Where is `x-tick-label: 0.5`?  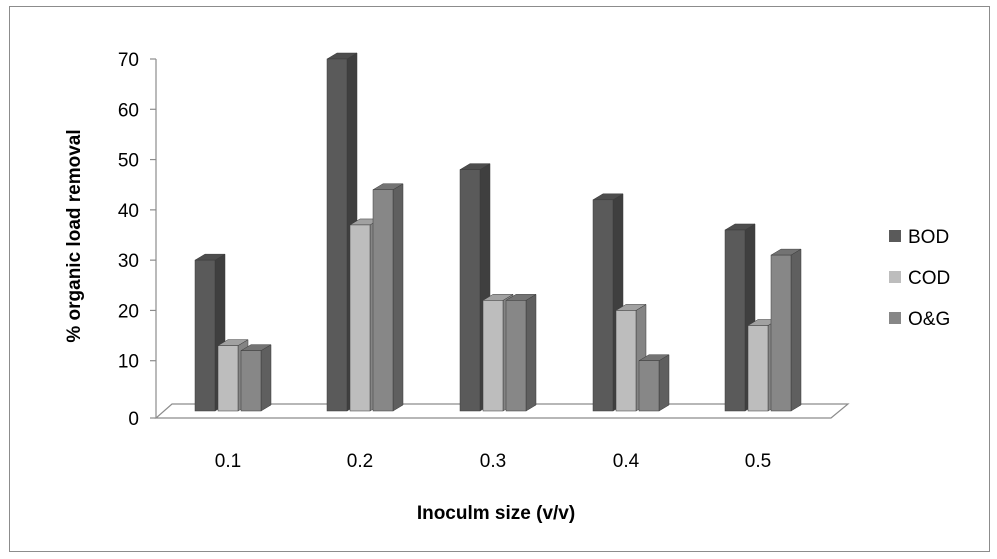
x-tick-label: 0.5 is located at coordinates (758, 461).